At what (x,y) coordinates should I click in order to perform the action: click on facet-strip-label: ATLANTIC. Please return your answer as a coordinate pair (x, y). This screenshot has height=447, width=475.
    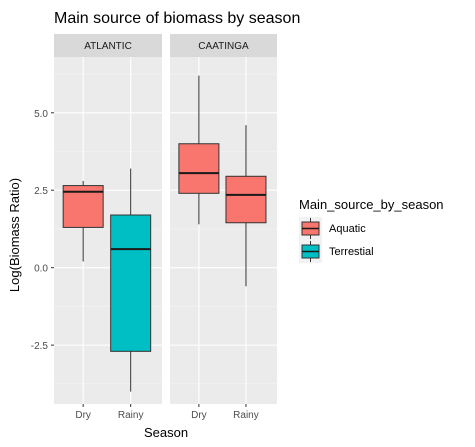
    Looking at the image, I should click on (108, 46).